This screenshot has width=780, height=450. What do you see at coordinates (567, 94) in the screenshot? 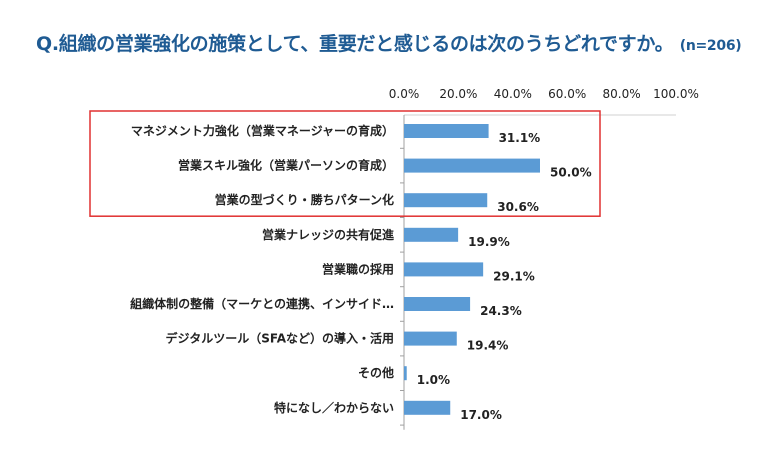
I see `x-tick-label: 60.0%` at bounding box center [567, 94].